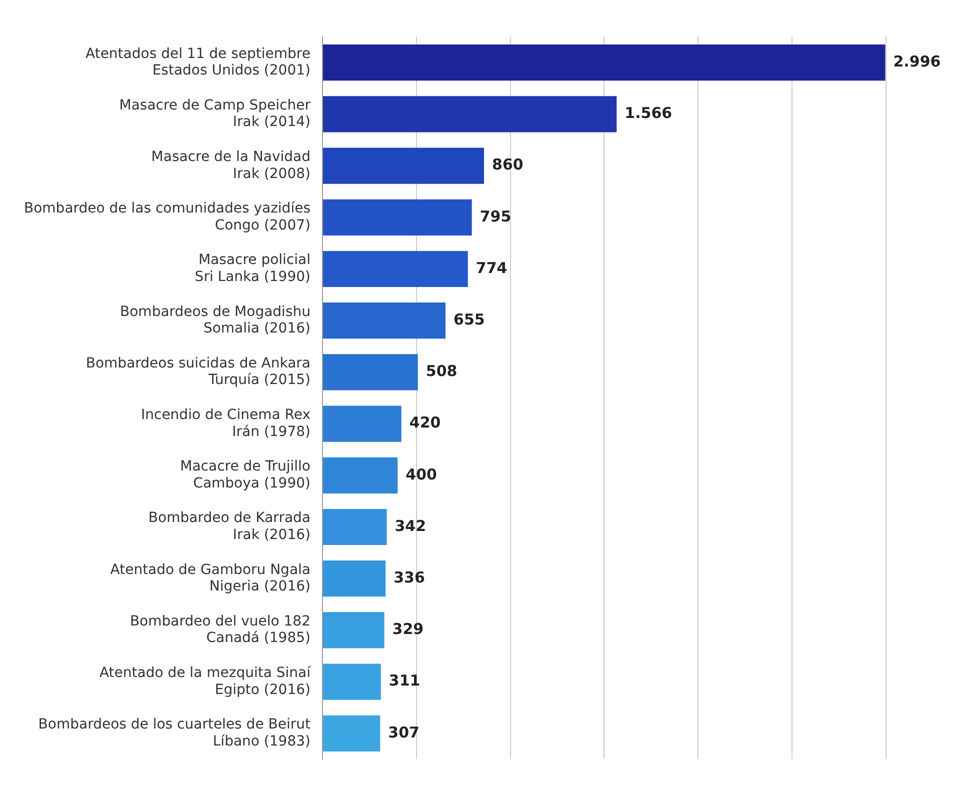 Image resolution: width=969 pixels, height=796 pixels. What do you see at coordinates (425, 423) in the screenshot?
I see `data-label: 420` at bounding box center [425, 423].